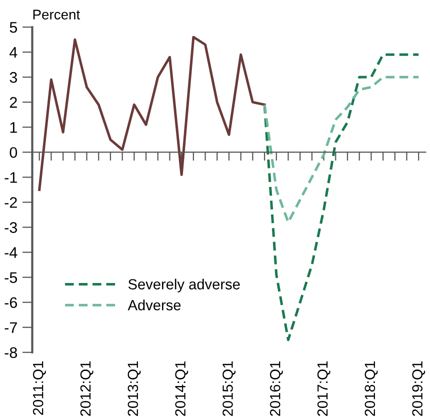 This screenshot has height=417, width=430. Describe the element at coordinates (10, 327) in the screenshot. I see `y-tick-label: -7` at that location.